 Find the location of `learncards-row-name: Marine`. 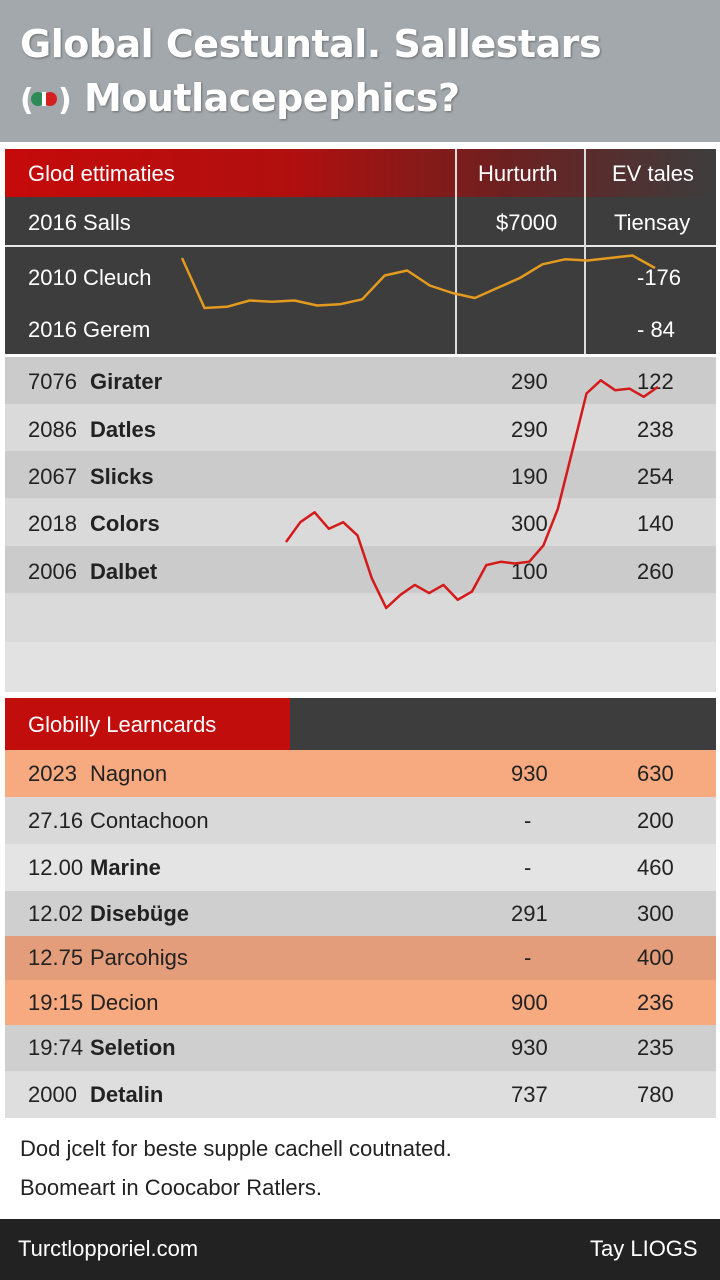

learncards-row-name: Marine is located at coordinates (125, 867).